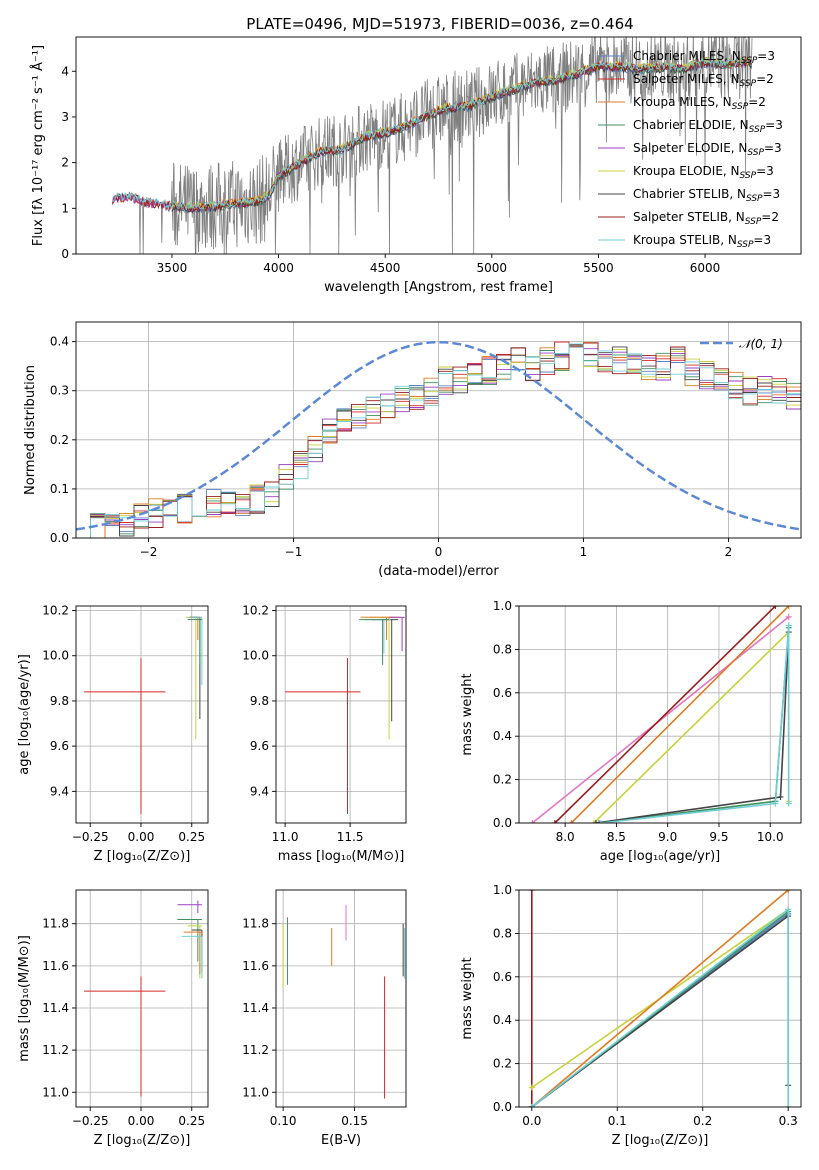 Image resolution: width=819 pixels, height=1170 pixels. I want to click on y-tick-label: 1.0, so click(502, 606).